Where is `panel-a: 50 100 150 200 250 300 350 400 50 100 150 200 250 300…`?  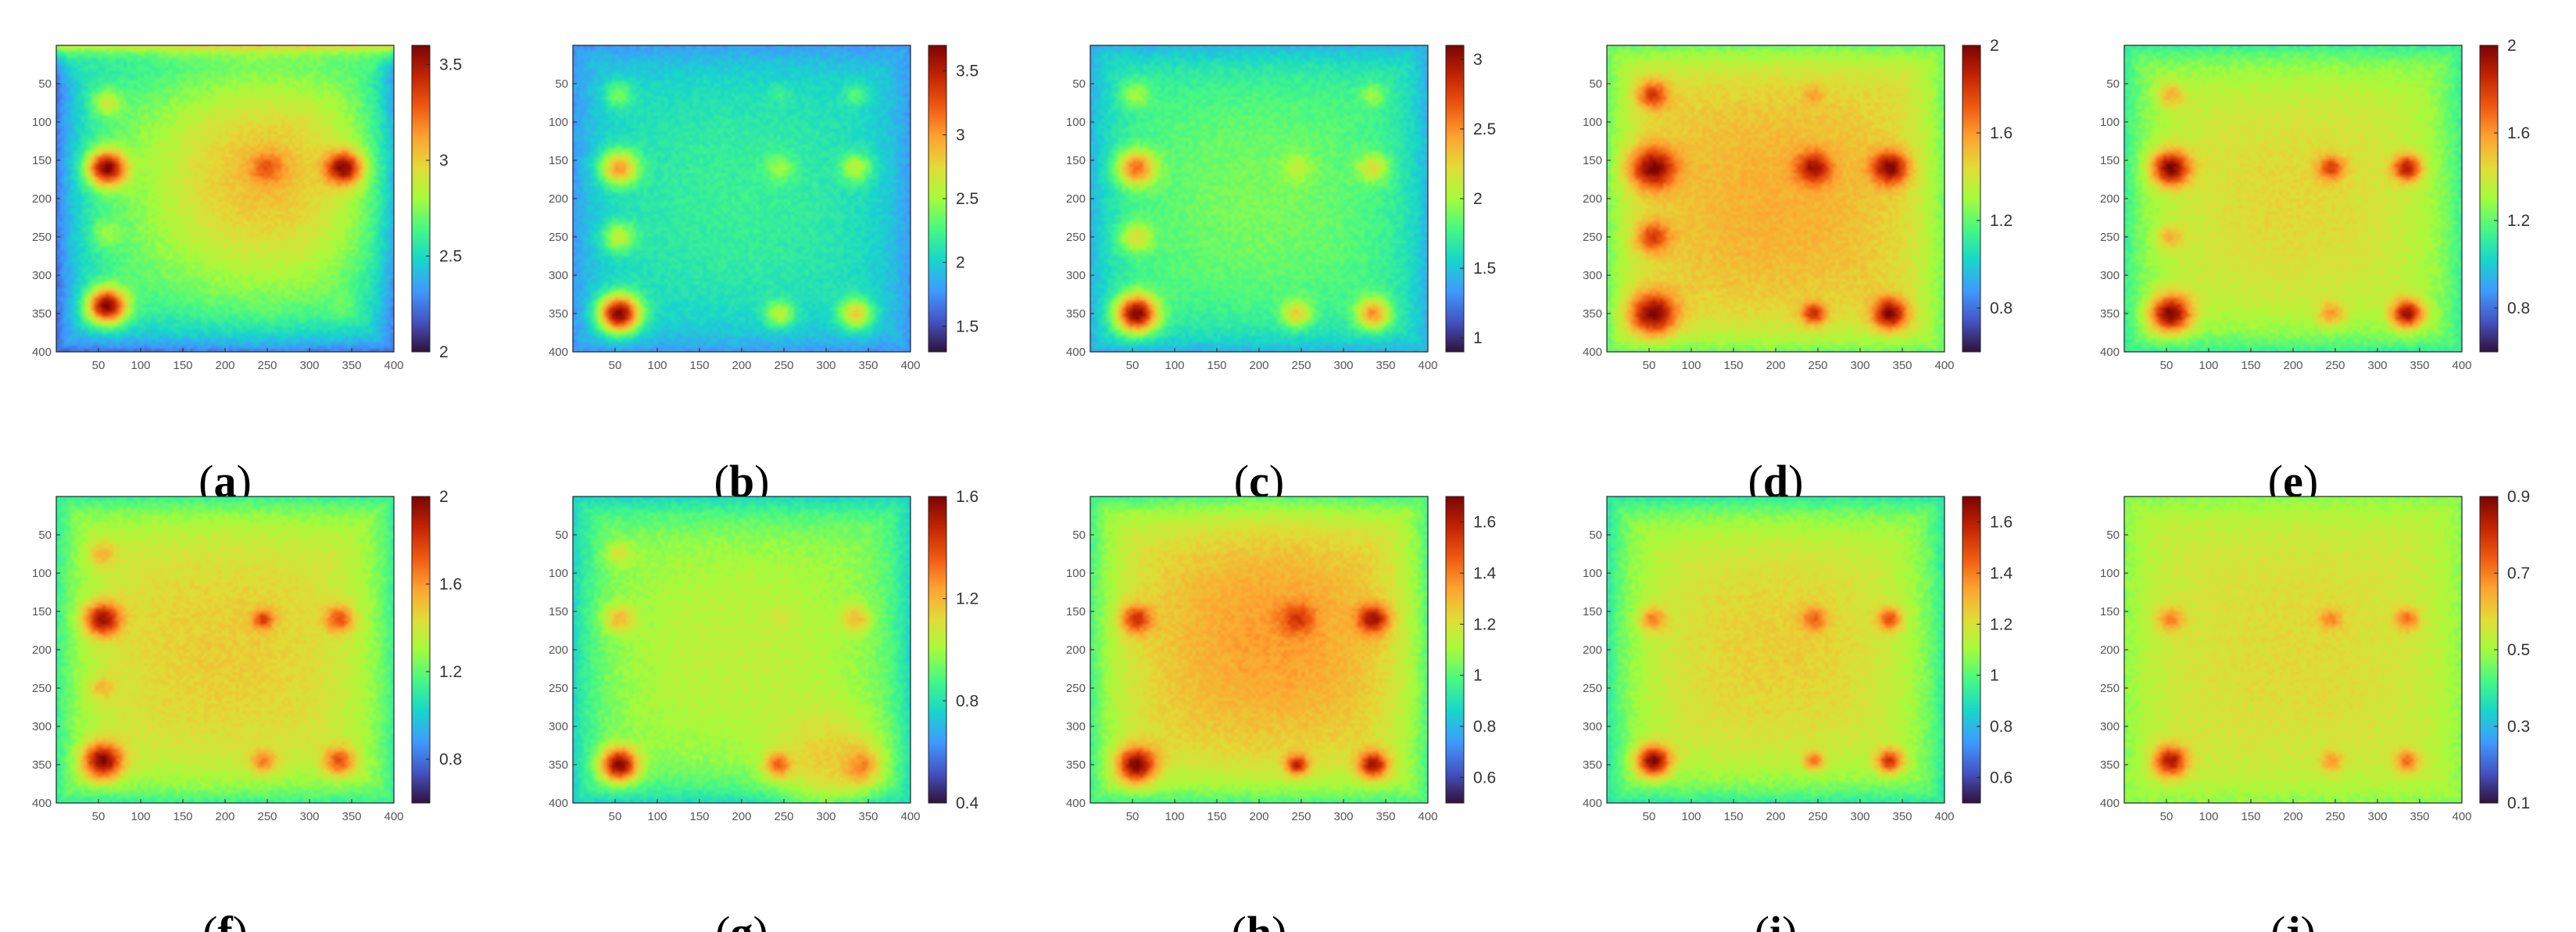
panel-a: 50 100 150 200 250 300 350 400 50 100 150 200 250 300… is located at coordinates (247, 276).